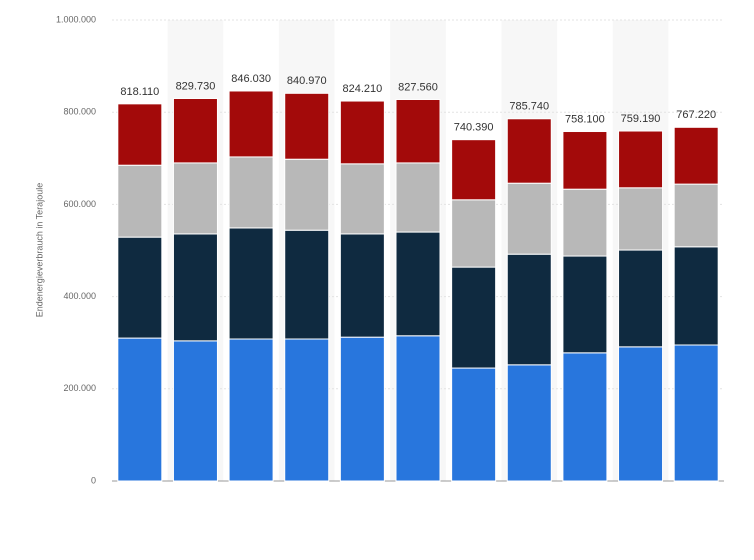 The height and width of the screenshot is (560, 754). Describe the element at coordinates (251, 79) in the screenshot. I see `total-label: 846.030` at that location.